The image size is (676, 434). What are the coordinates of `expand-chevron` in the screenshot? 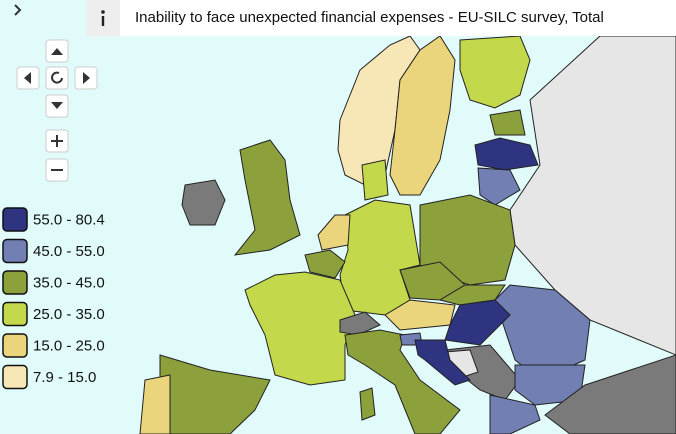 It's located at (18, 10).